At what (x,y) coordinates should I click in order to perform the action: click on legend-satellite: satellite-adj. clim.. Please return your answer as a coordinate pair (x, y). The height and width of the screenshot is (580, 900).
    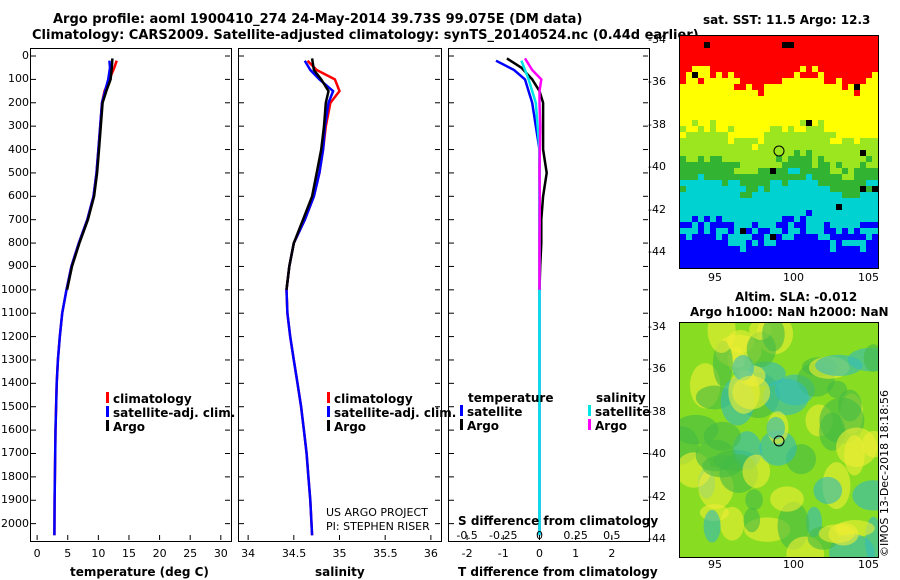
    Looking at the image, I should click on (170, 413).